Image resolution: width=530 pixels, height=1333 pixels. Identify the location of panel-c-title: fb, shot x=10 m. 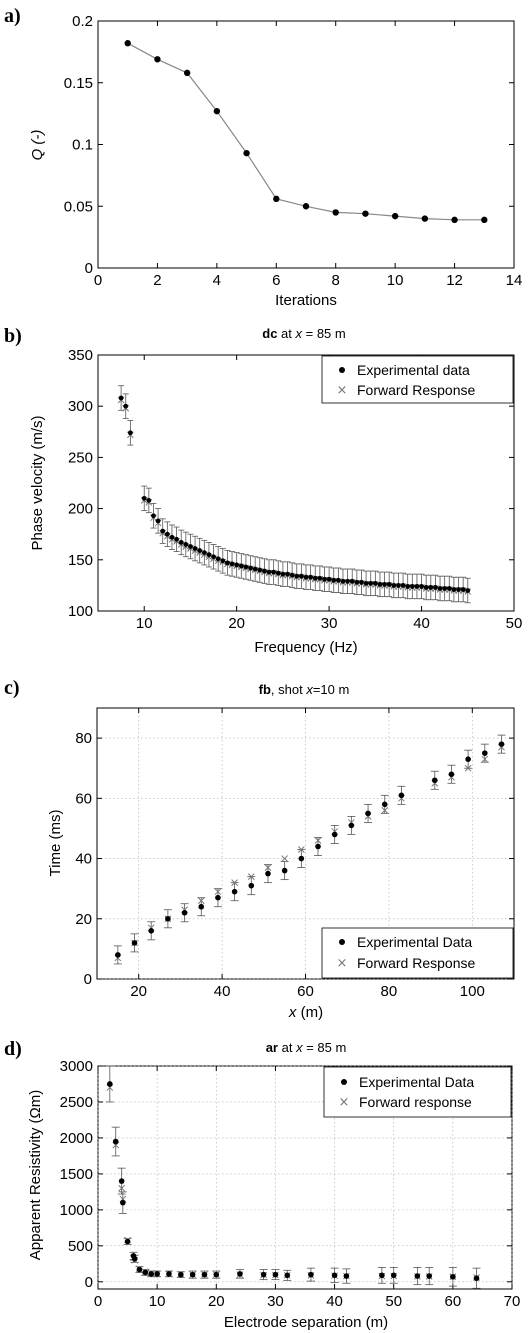
(304, 689).